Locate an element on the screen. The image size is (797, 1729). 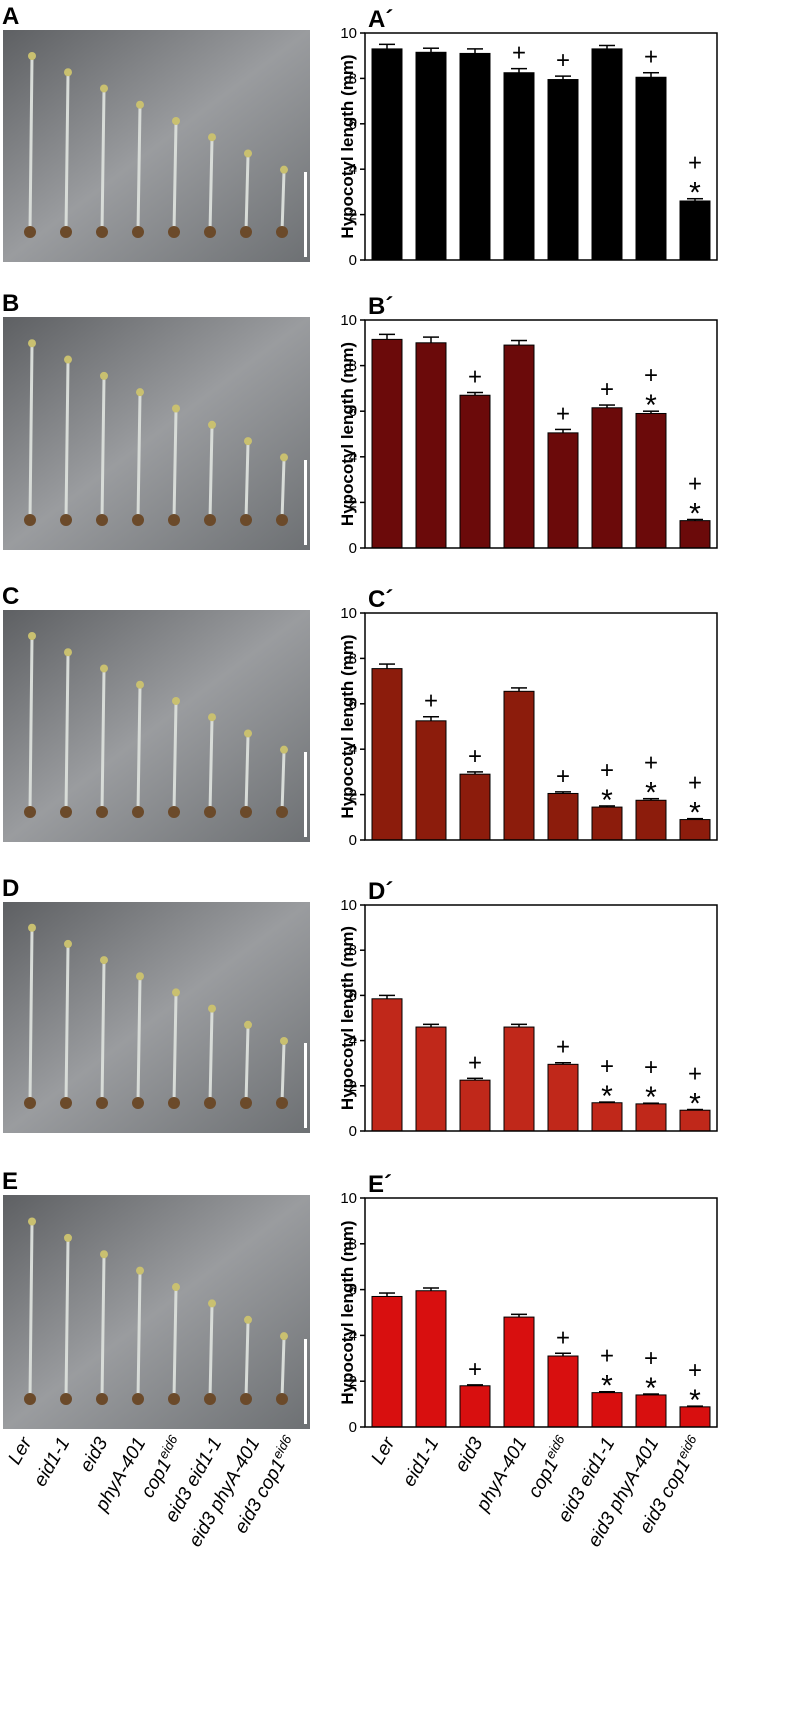
label-part: cop1 is located at coordinates (543, 1478).